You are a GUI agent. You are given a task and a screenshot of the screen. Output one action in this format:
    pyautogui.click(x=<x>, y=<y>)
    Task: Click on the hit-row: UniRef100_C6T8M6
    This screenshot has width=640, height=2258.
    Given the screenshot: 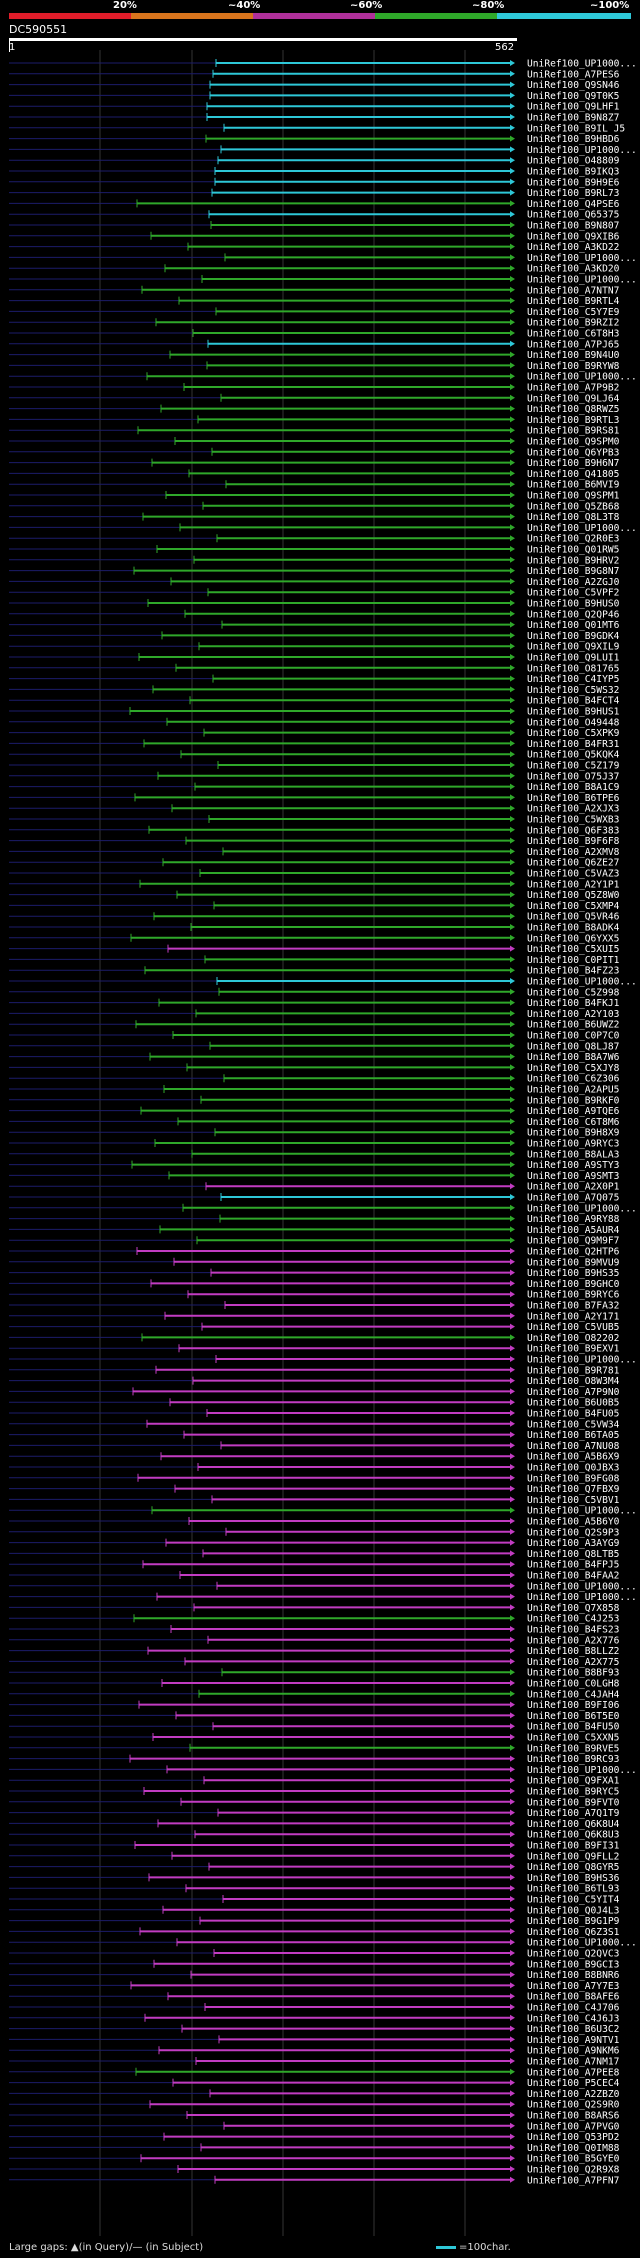 What is the action you would take?
    pyautogui.click(x=314, y=1122)
    